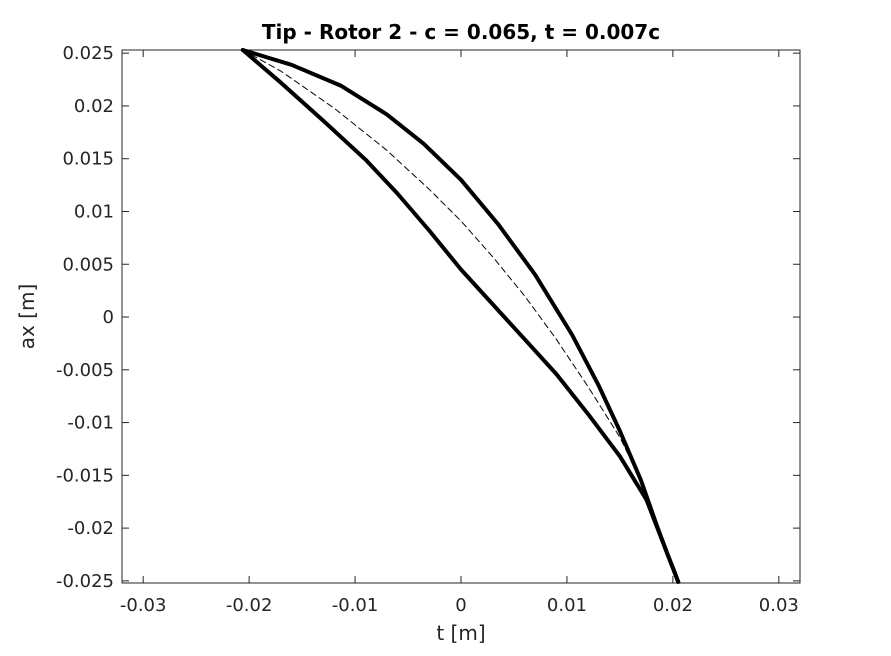 Image resolution: width=891 pixels, height=656 pixels. I want to click on y-tick-label: 0.025, so click(88, 53).